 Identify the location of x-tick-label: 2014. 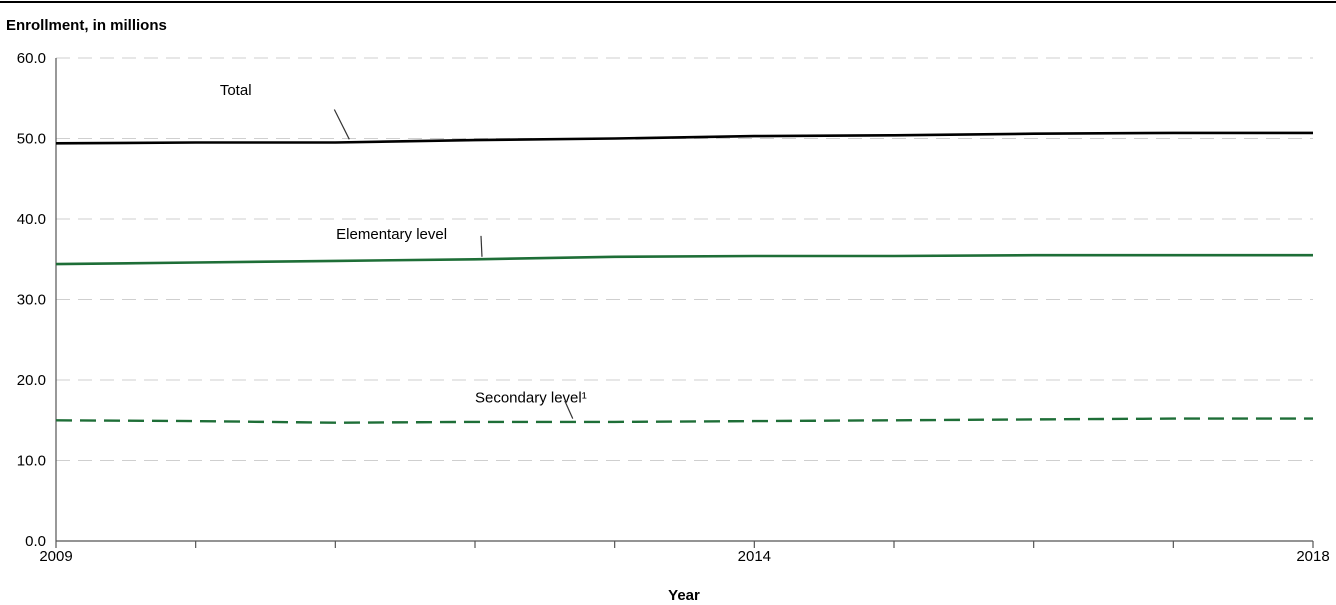
(754, 556).